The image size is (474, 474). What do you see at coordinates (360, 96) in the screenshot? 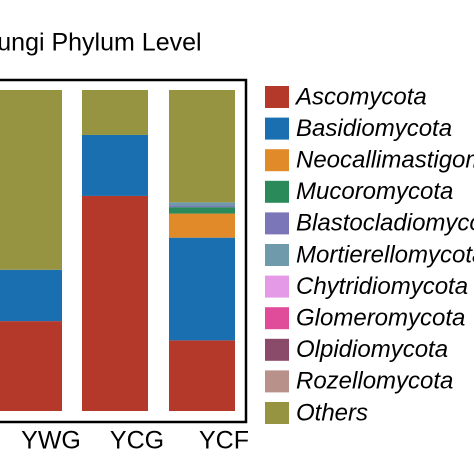
I see `legend-label: Ascomycota` at bounding box center [360, 96].